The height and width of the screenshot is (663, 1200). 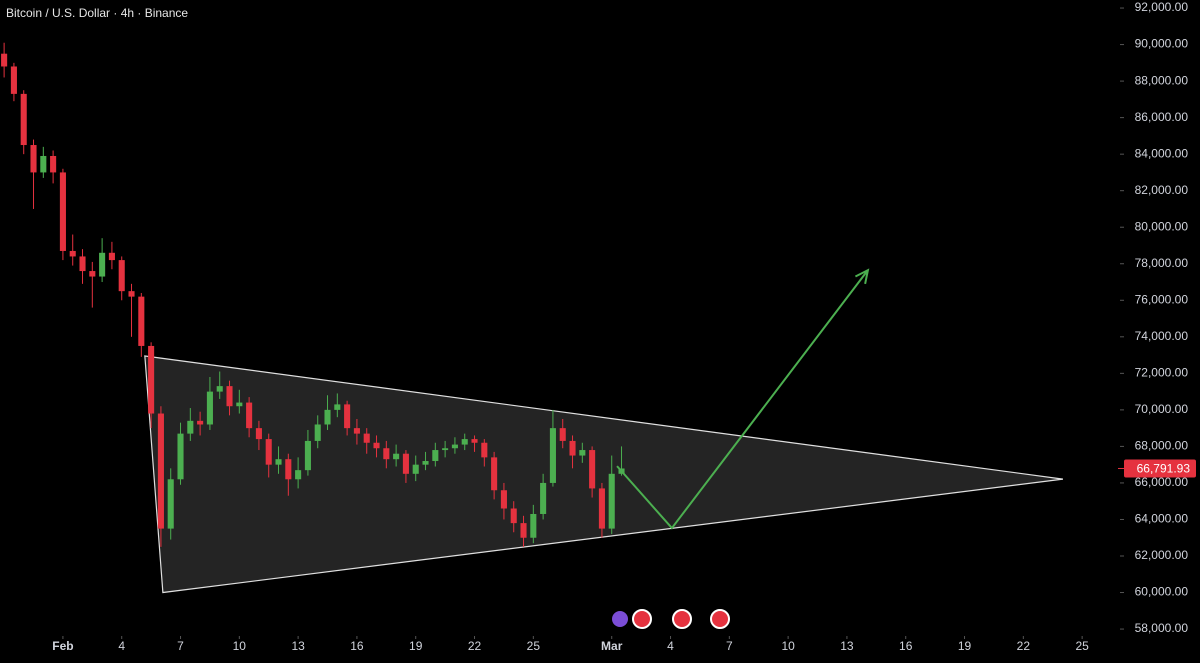 What do you see at coordinates (121, 646) in the screenshot?
I see `x-tick-label: 4` at bounding box center [121, 646].